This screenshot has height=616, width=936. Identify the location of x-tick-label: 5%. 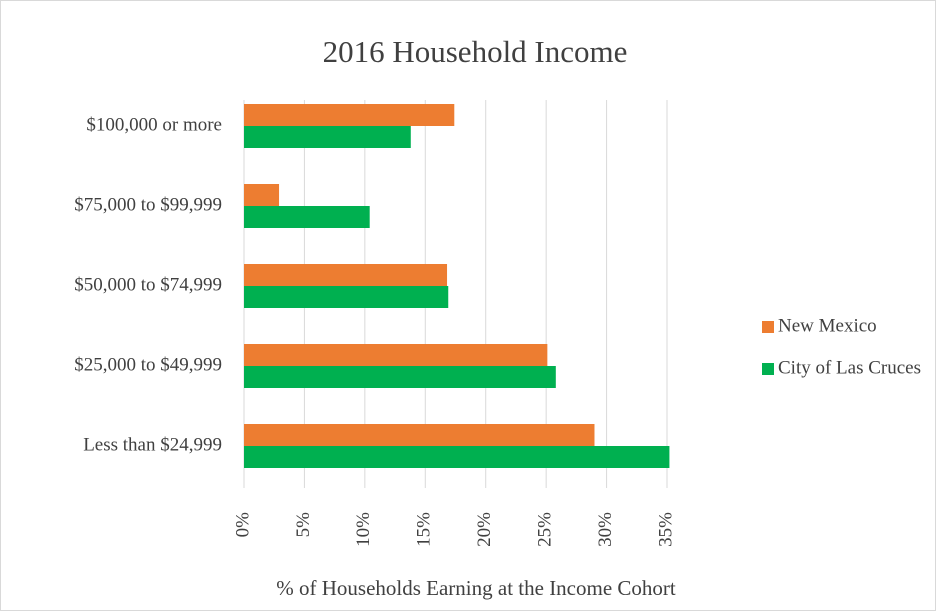
(303, 525).